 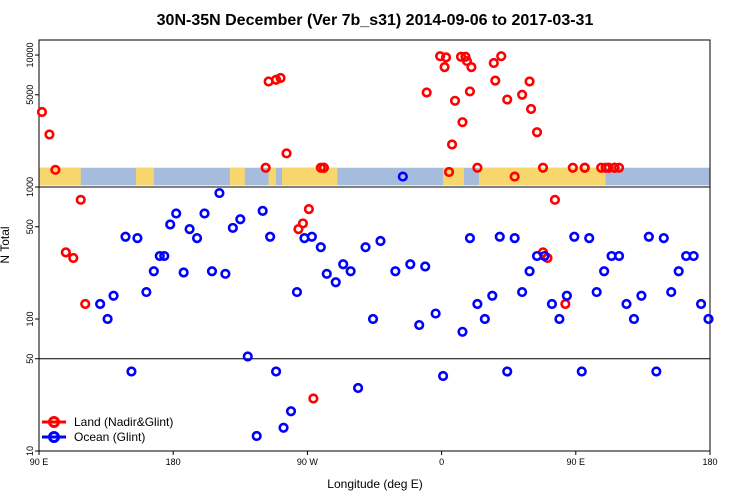 What do you see at coordinates (30, 451) in the screenshot?
I see `y-tick-label: 10` at bounding box center [30, 451].